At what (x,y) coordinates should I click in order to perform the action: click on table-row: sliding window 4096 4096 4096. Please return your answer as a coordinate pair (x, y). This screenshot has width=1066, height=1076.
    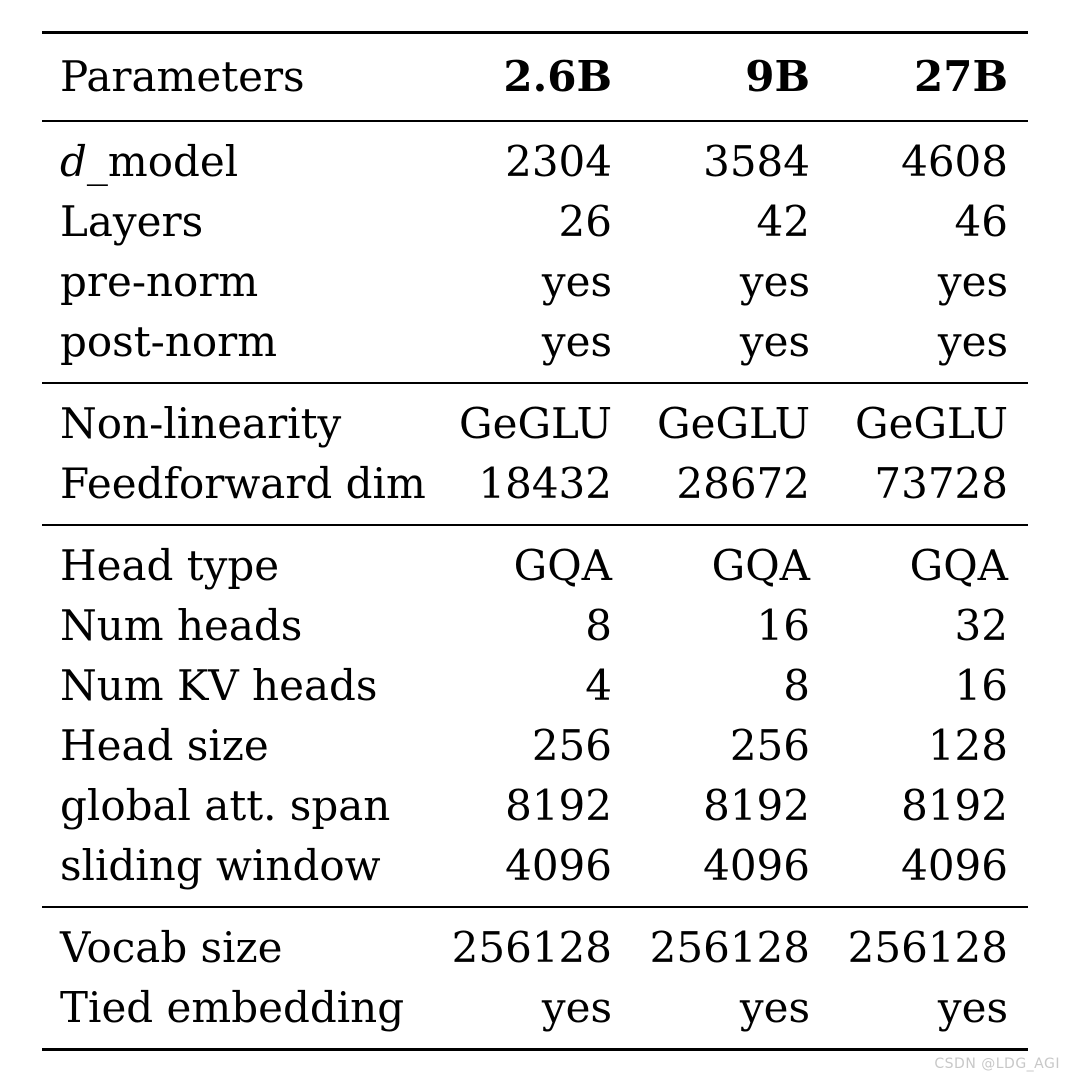
    Looking at the image, I should click on (535, 866).